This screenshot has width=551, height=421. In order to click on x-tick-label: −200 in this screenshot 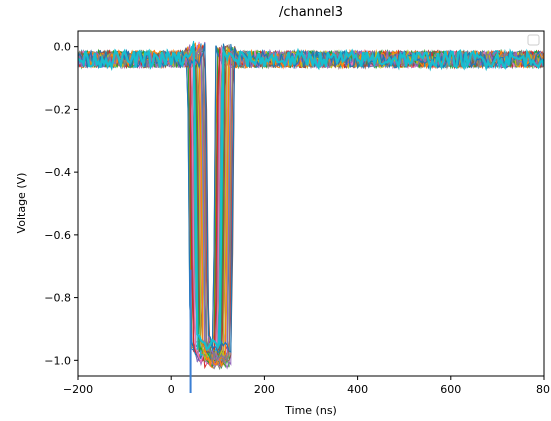, I will do `click(78, 389)`.